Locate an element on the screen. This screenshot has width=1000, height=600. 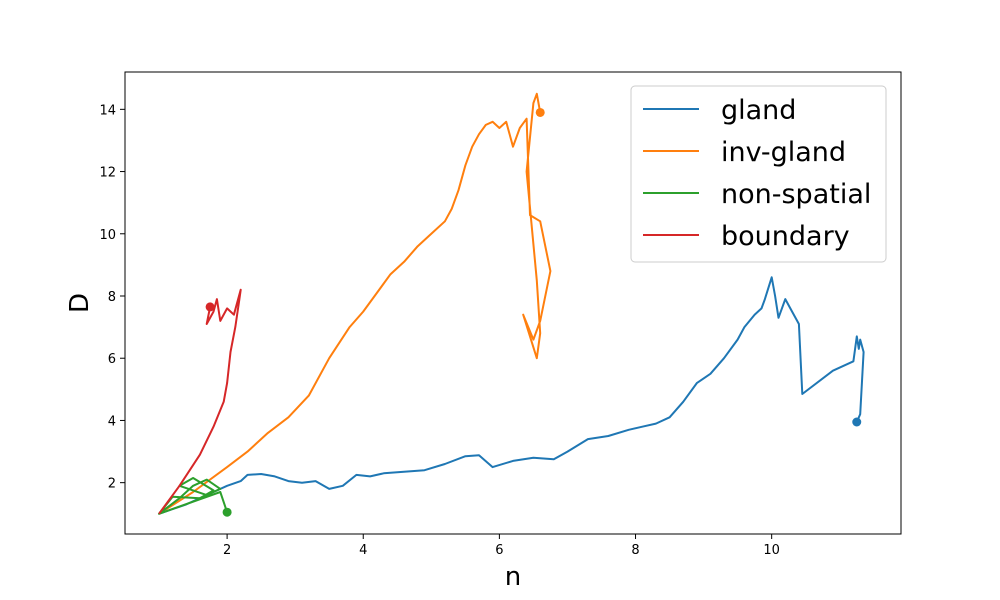
x-tick-label: 4 is located at coordinates (363, 550).